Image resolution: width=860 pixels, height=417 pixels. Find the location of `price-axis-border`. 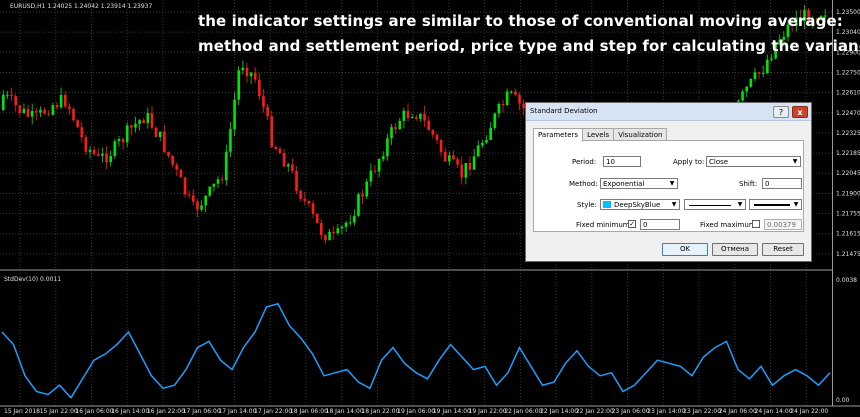

price-axis-border is located at coordinates (832, 203).